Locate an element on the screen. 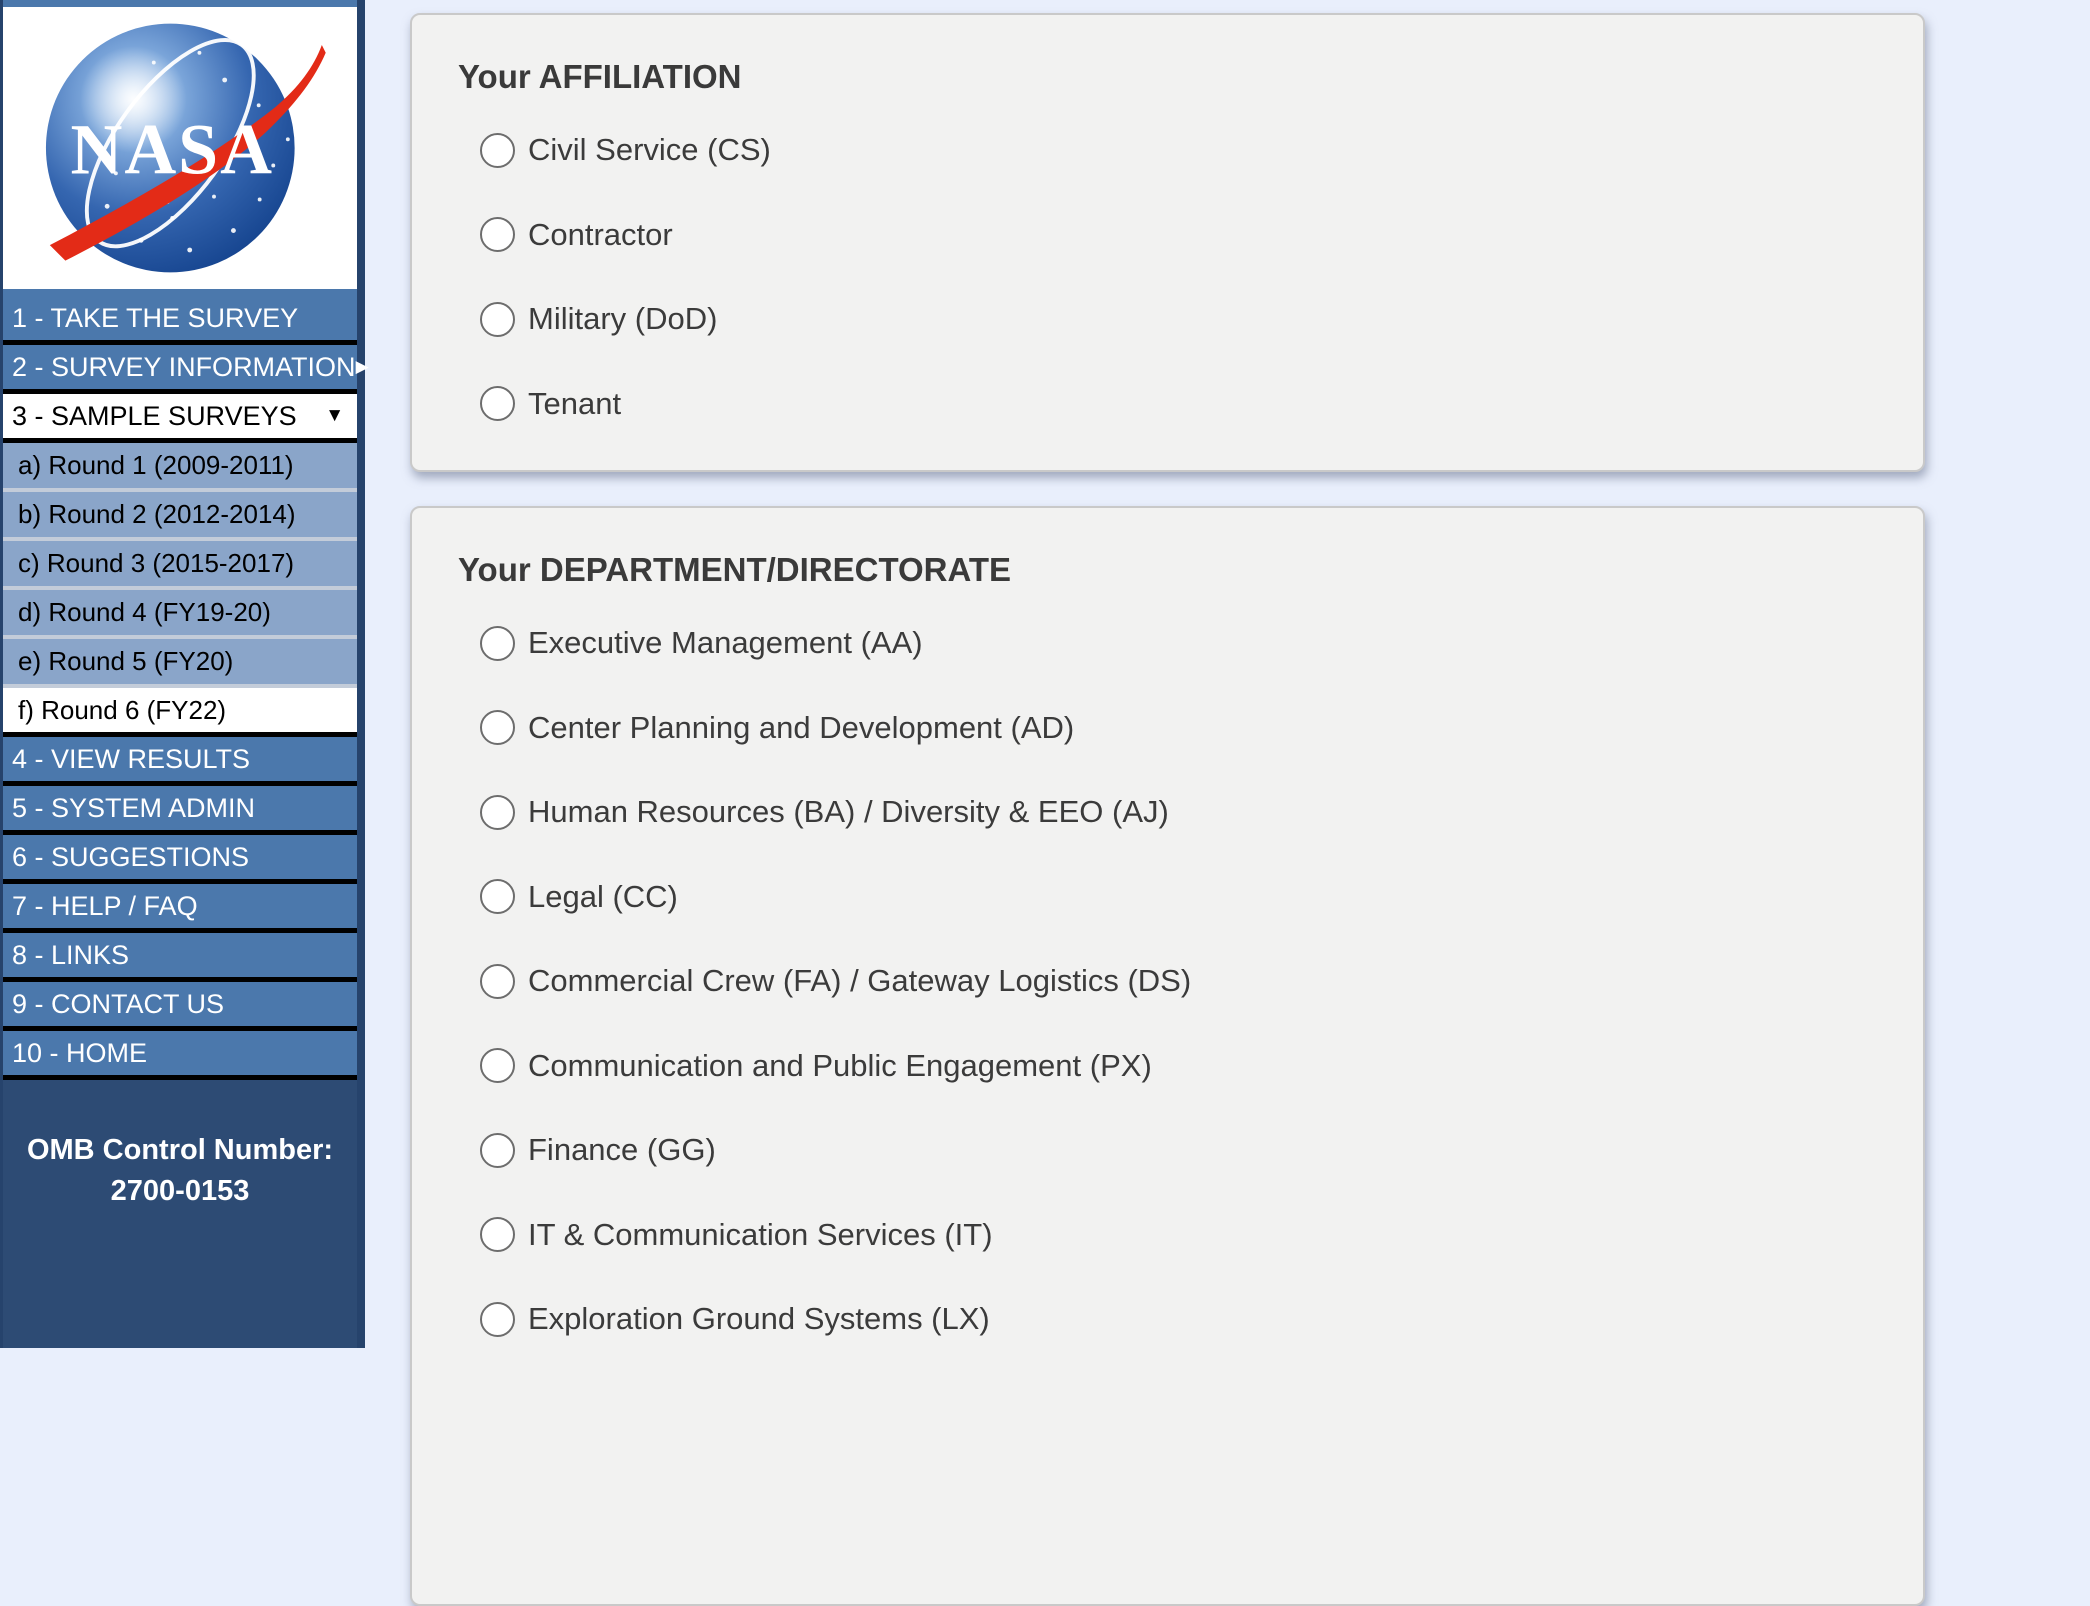 The image size is (2090, 1606). option-row-finance: Finance (GG) is located at coordinates (1181, 1150).